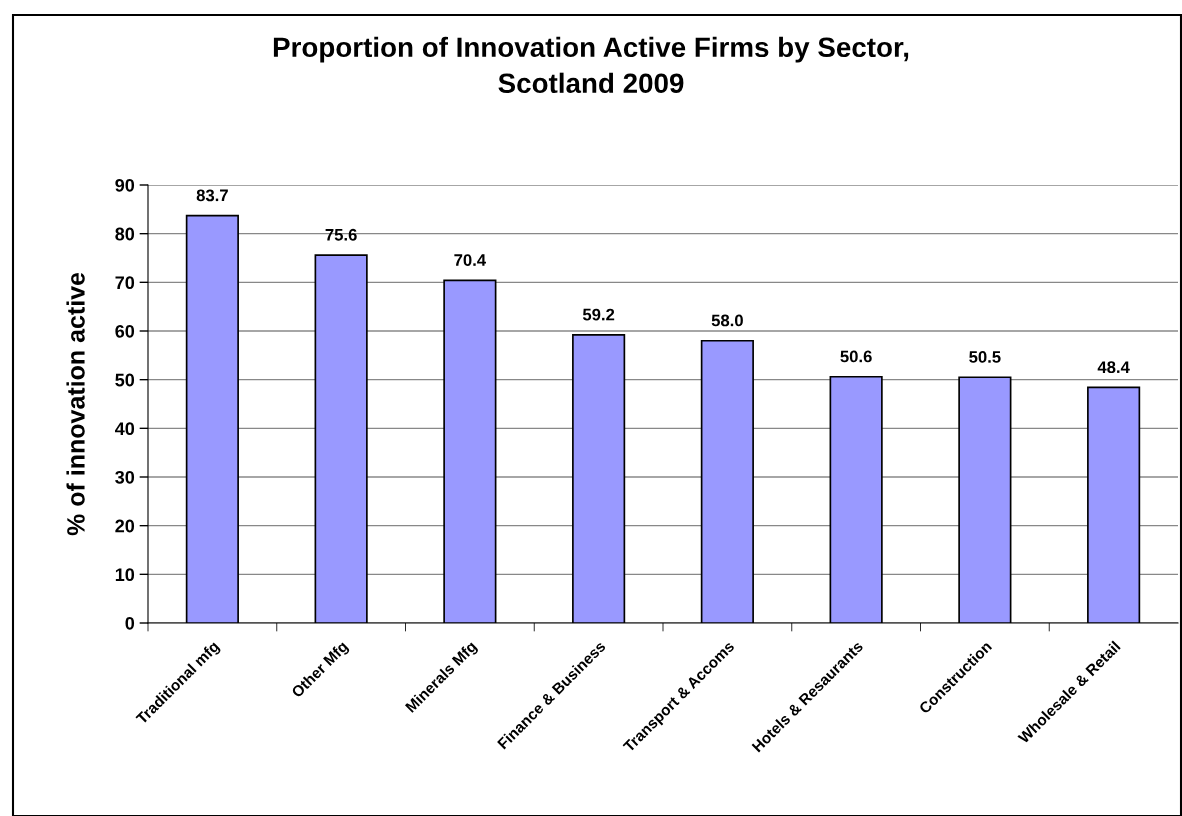  What do you see at coordinates (856, 356) in the screenshot?
I see `data-label: 50.6` at bounding box center [856, 356].